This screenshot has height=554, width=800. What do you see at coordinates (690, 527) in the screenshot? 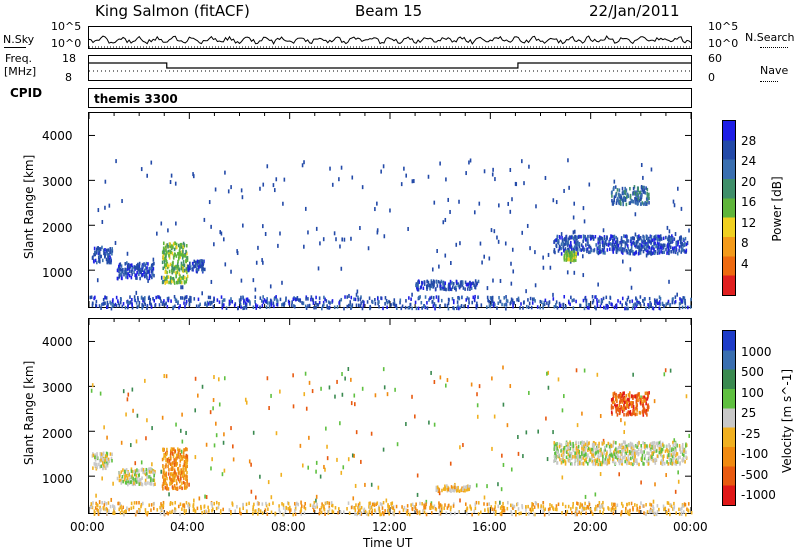
I see `xtick-6: 00:00` at bounding box center [690, 527].